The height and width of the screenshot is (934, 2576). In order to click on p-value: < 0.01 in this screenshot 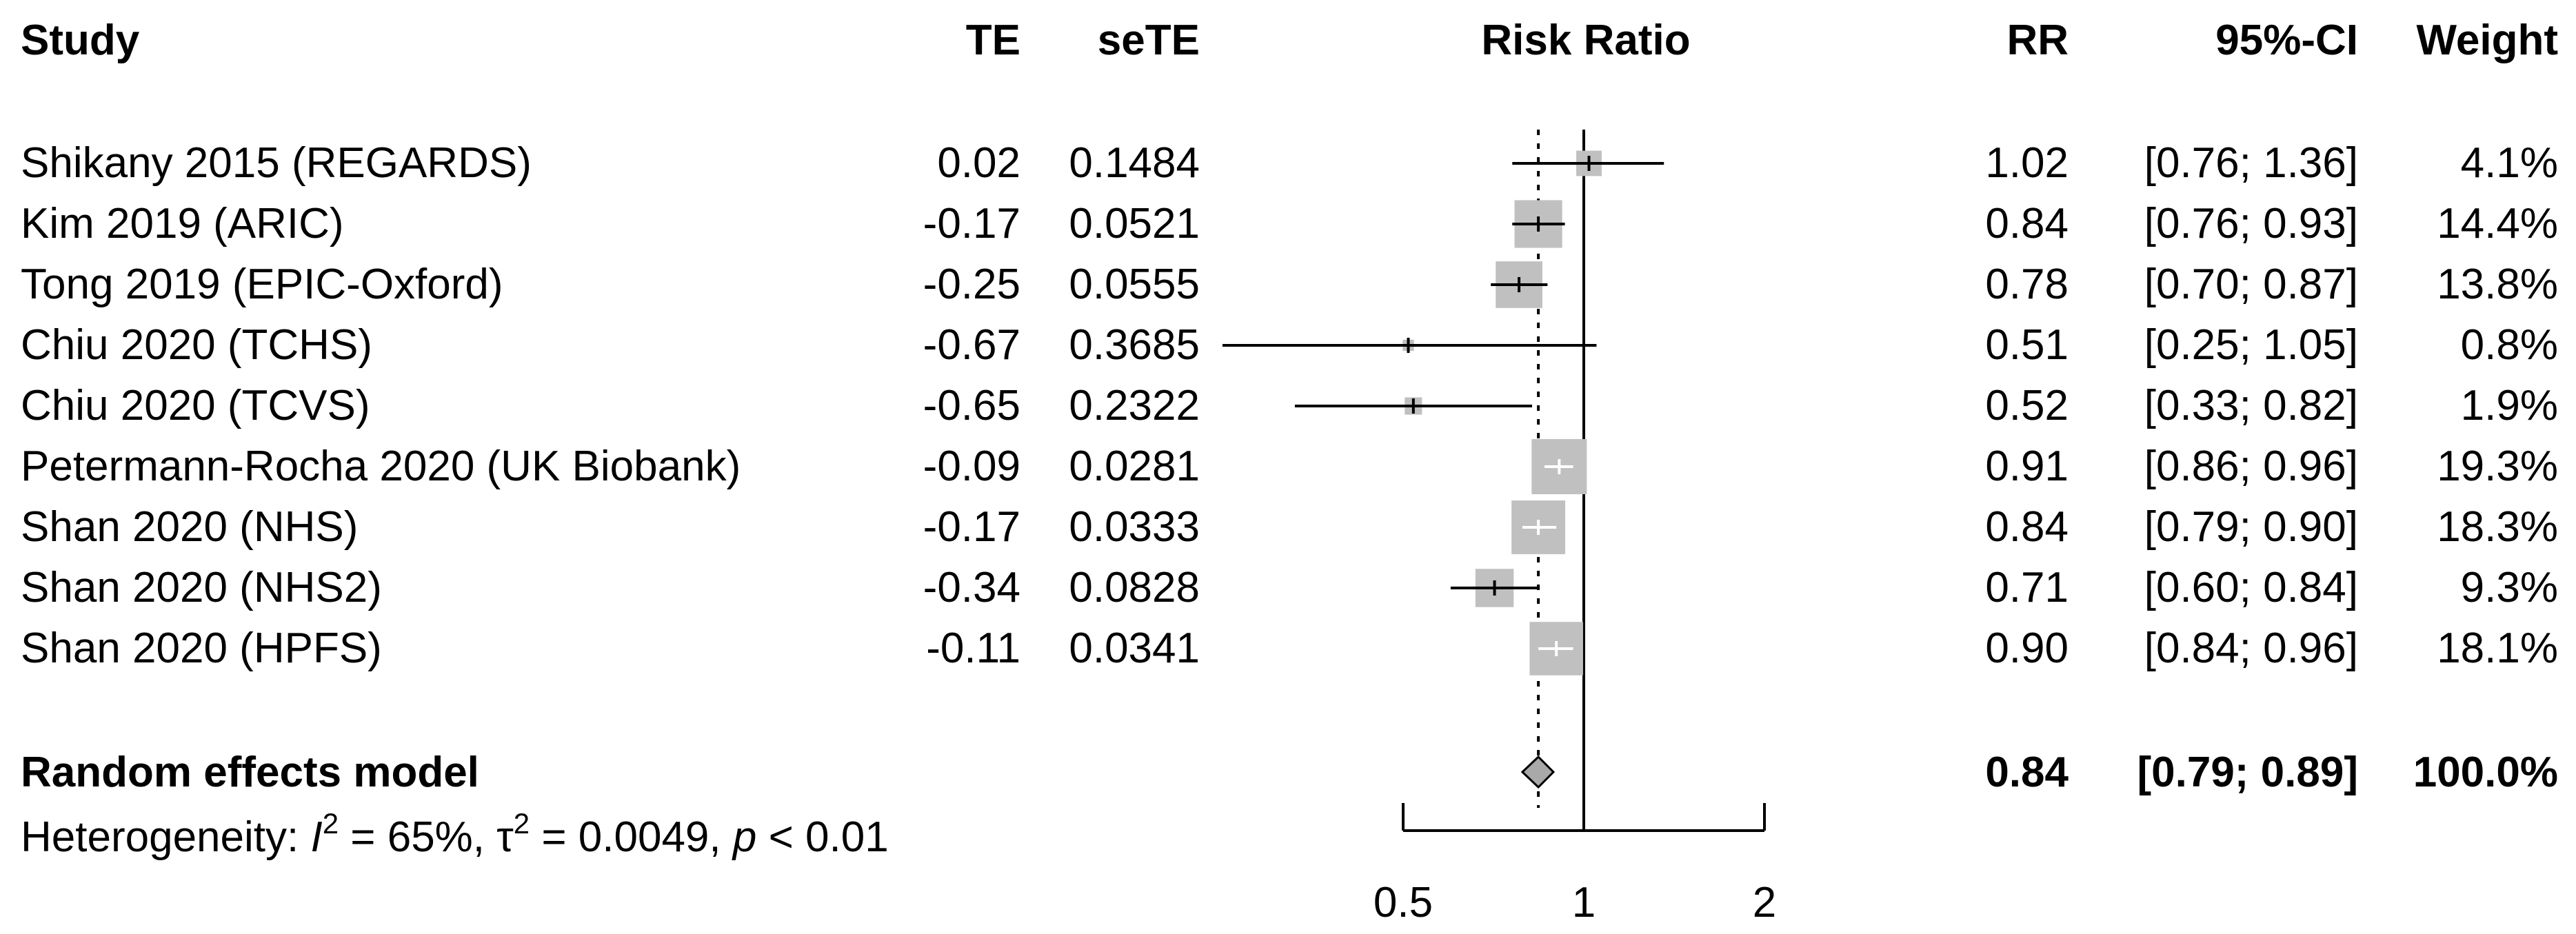, I will do `click(822, 837)`.